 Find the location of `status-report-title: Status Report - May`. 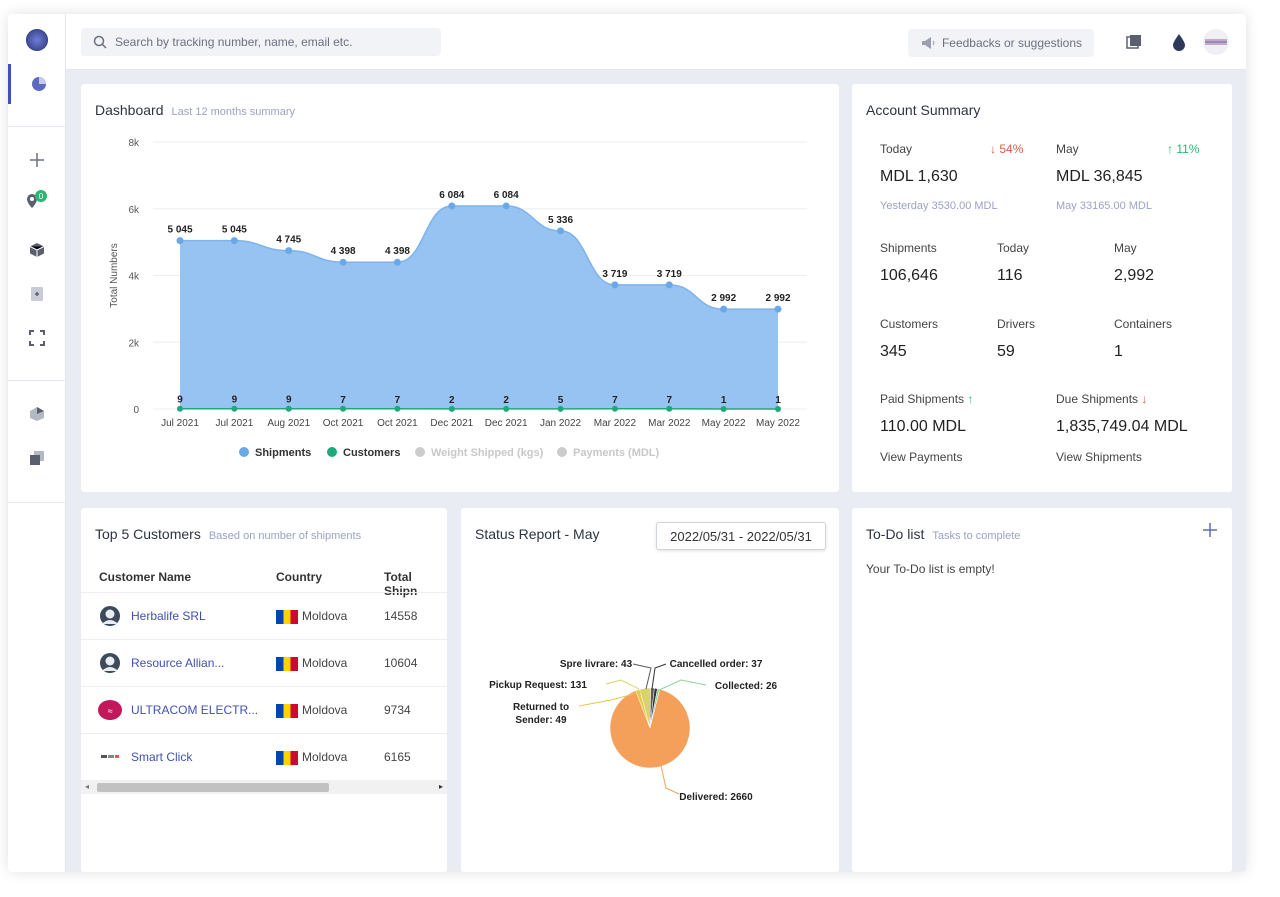

status-report-title: Status Report - May is located at coordinates (537, 534).